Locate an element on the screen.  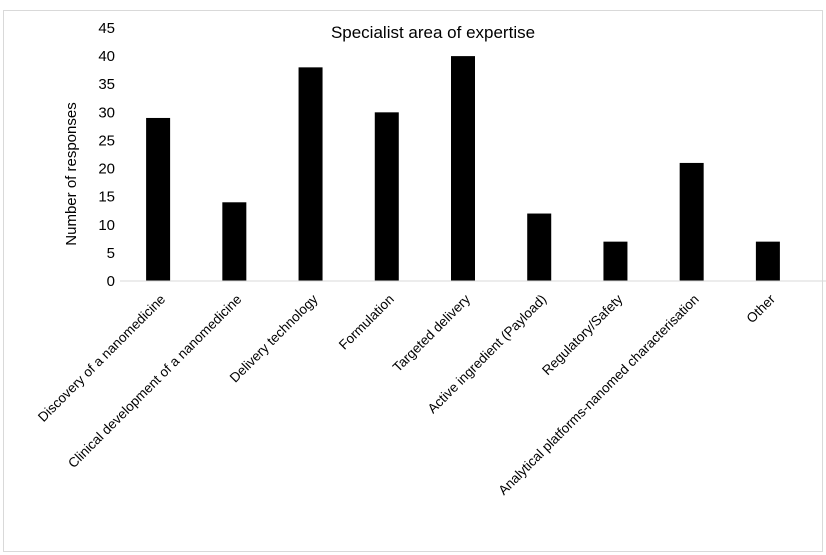
y-tick-label: 10 is located at coordinates (106, 225).